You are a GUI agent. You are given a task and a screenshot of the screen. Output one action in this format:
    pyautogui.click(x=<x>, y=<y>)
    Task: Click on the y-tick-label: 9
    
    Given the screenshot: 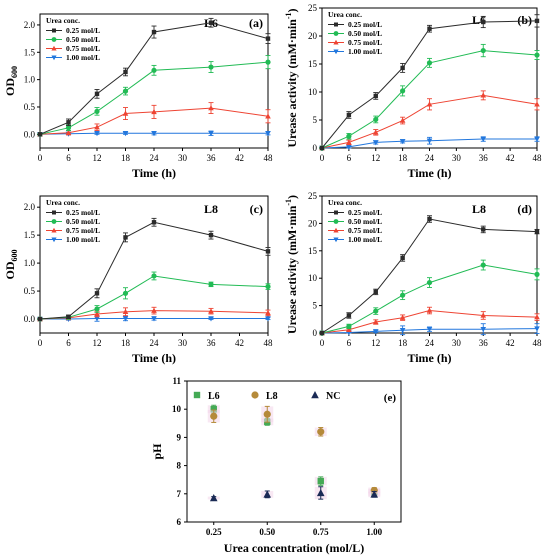 What is the action you would take?
    pyautogui.click(x=179, y=437)
    